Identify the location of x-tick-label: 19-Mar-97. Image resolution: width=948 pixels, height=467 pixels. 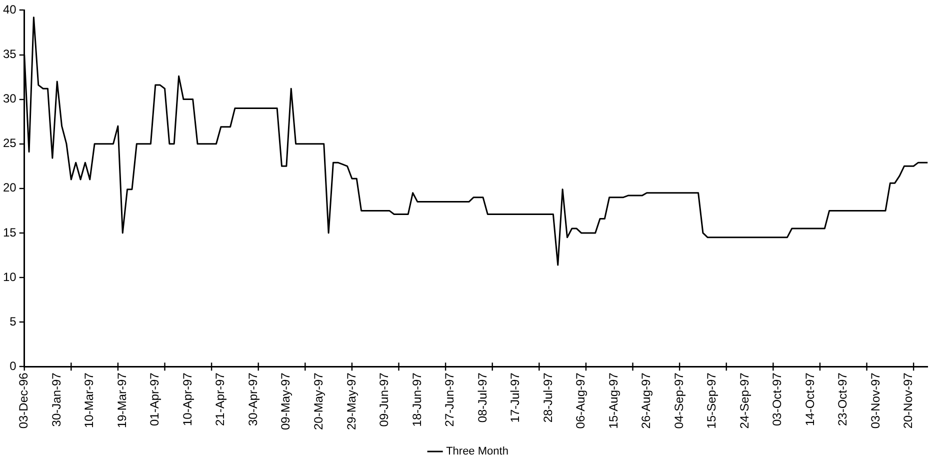
(121, 400).